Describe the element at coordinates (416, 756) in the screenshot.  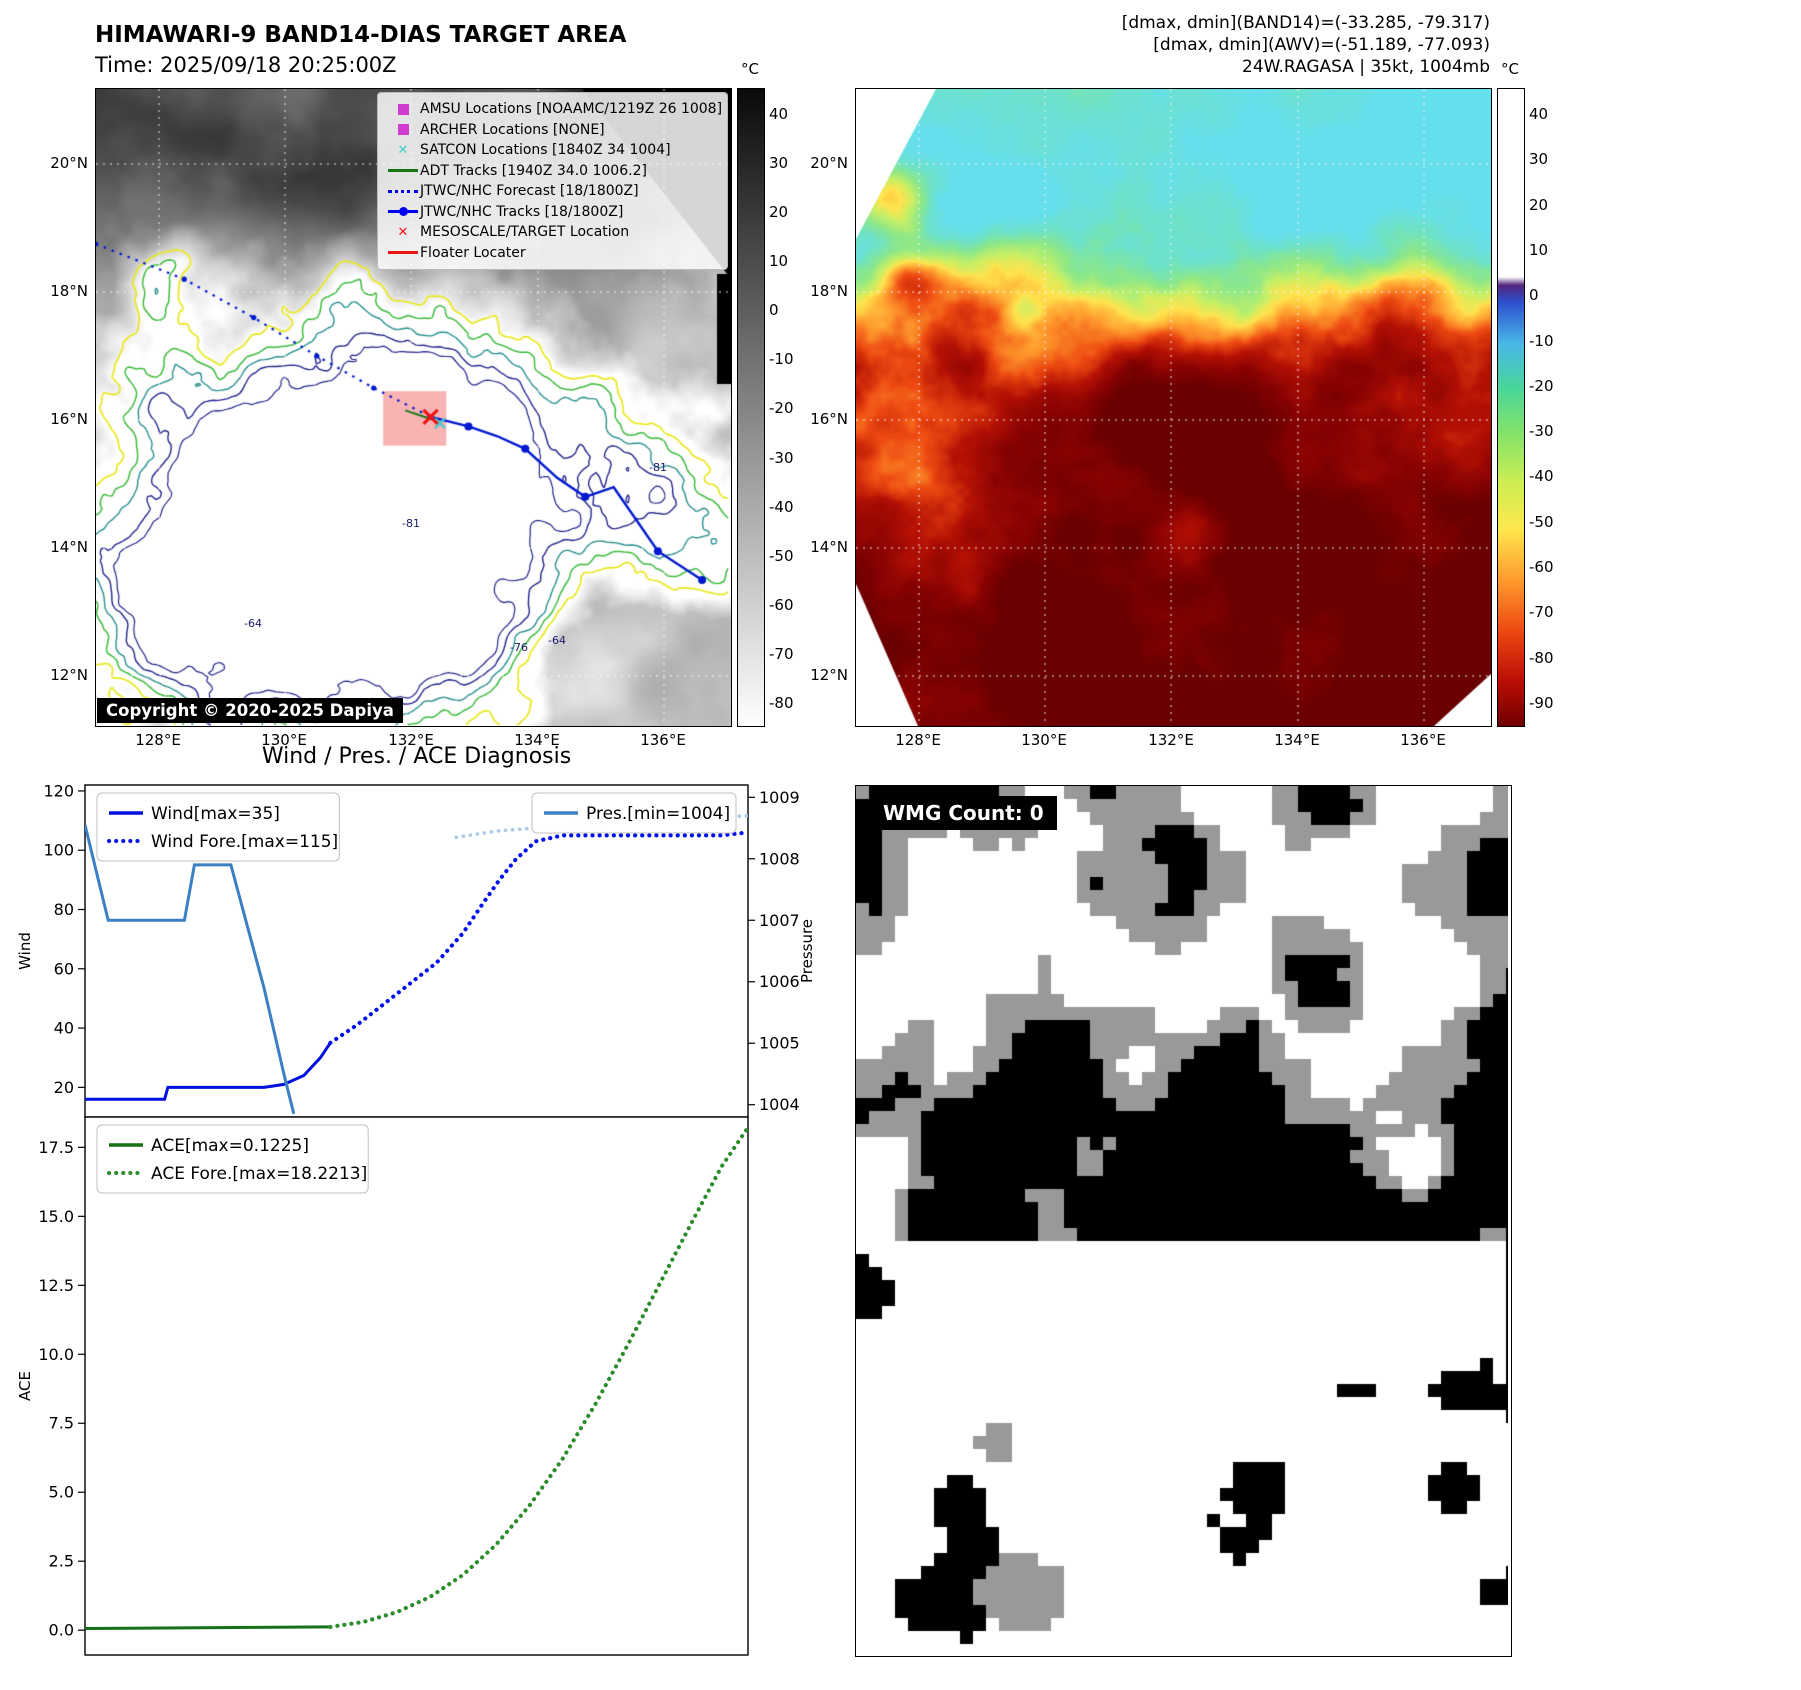
I see `diagnosis-title: Wind / Pres. / ACE Diagnosis` at that location.